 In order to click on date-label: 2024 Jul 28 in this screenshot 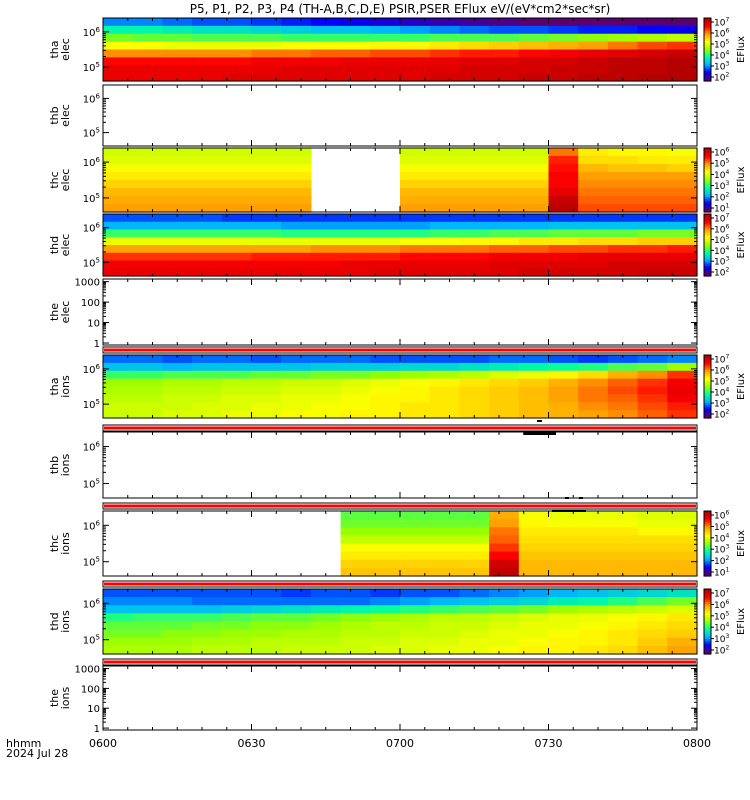, I will do `click(37, 753)`.